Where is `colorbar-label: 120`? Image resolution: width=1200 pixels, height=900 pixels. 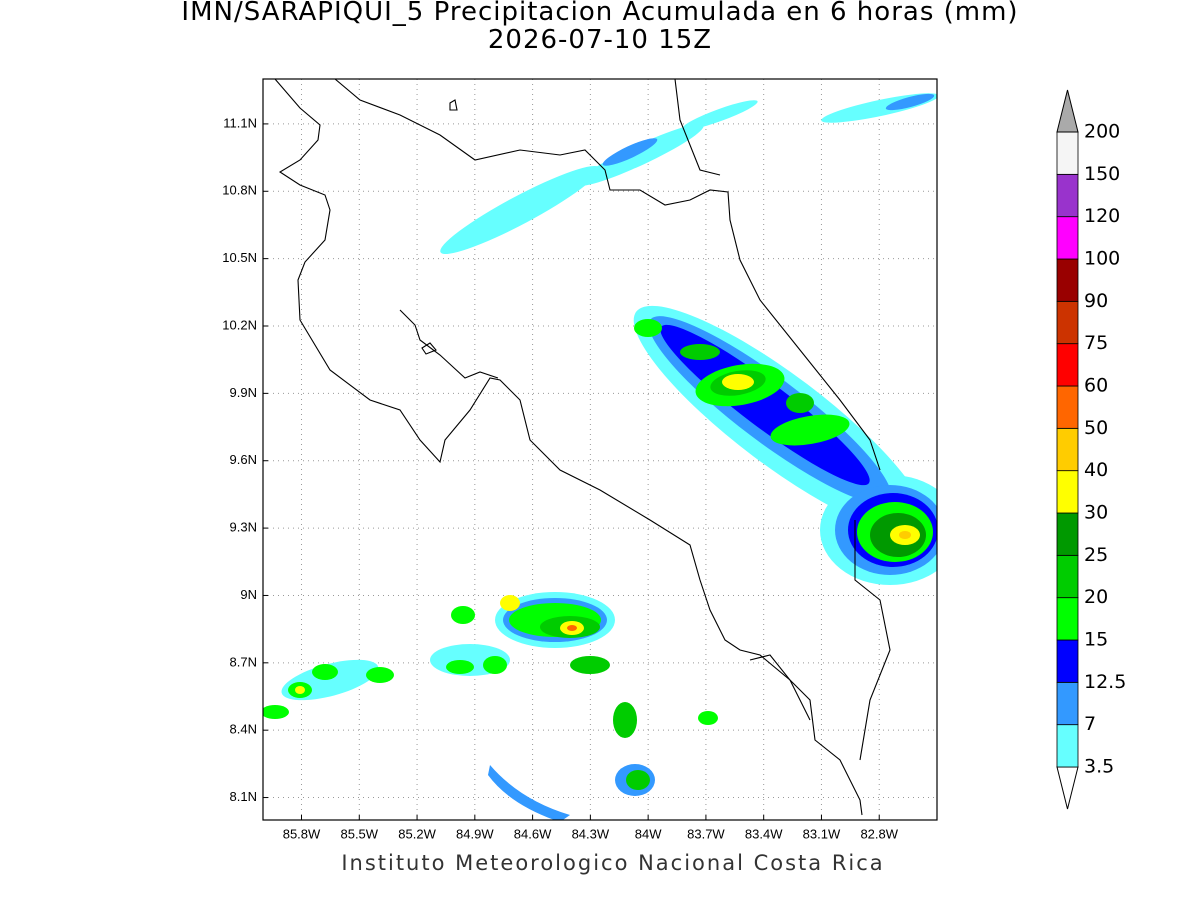 colorbar-label: 120 is located at coordinates (1102, 216).